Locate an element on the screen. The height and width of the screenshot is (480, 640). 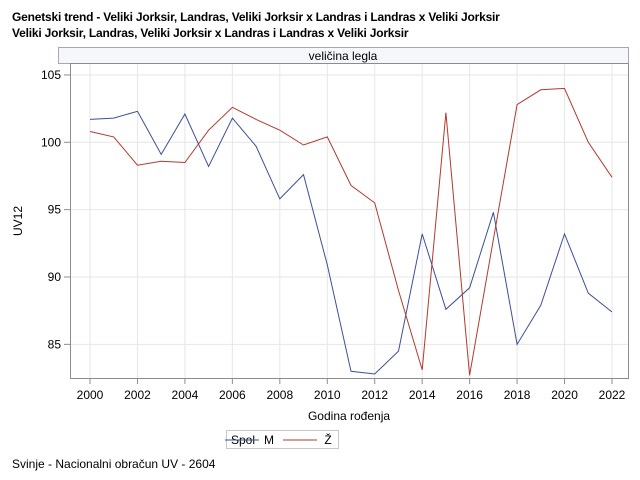
legend: Spol M Ž is located at coordinates (282, 439).